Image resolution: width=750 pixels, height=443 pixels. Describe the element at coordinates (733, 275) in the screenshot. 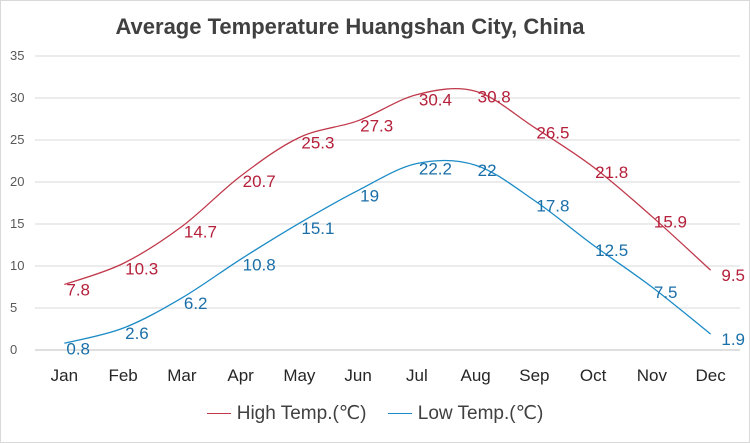

I see `data-label-high: 9.5` at that location.